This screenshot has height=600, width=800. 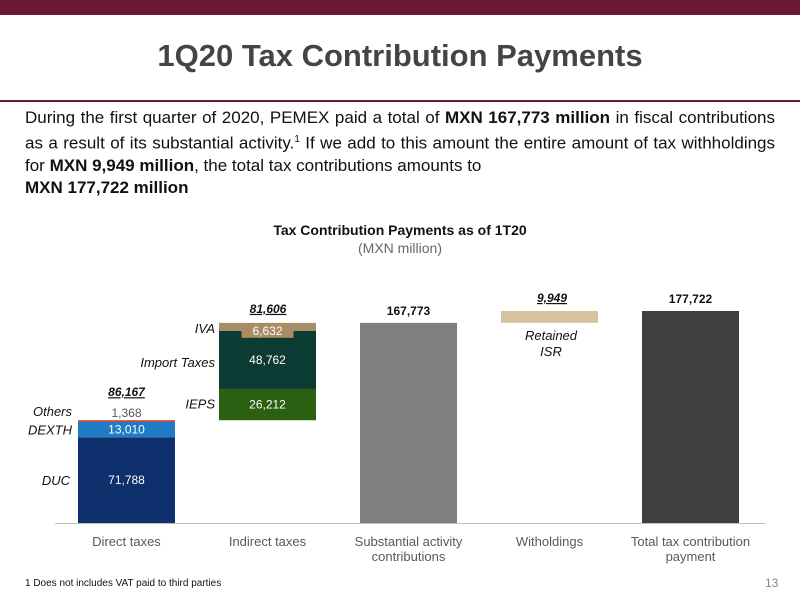 I want to click on x-tick-label-2-1: contributions, so click(x=409, y=556).